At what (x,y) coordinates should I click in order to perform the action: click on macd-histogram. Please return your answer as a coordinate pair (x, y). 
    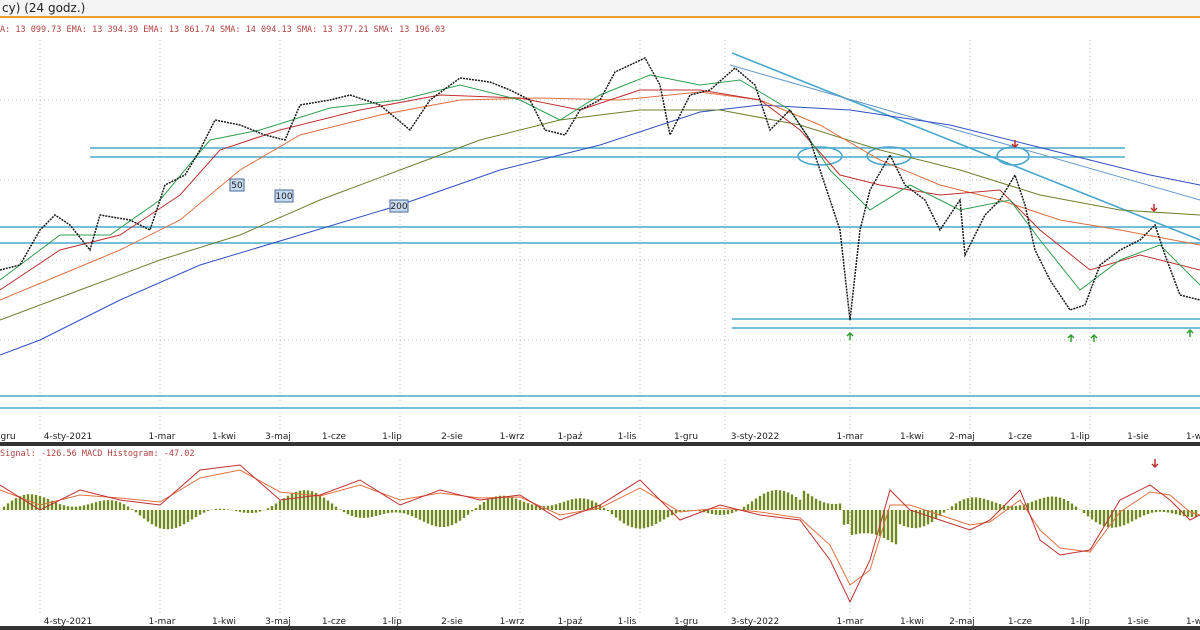
    Looking at the image, I should click on (600, 517).